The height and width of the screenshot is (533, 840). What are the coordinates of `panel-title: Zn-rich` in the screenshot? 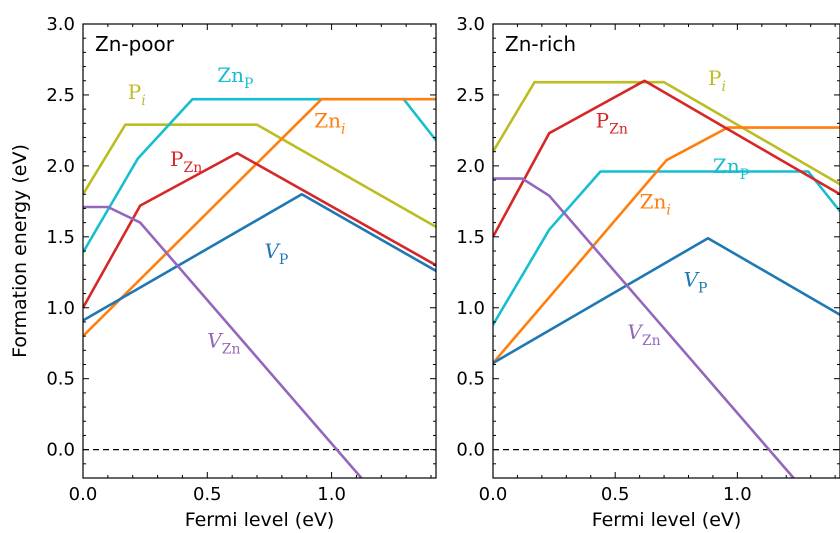 It's located at (540, 44).